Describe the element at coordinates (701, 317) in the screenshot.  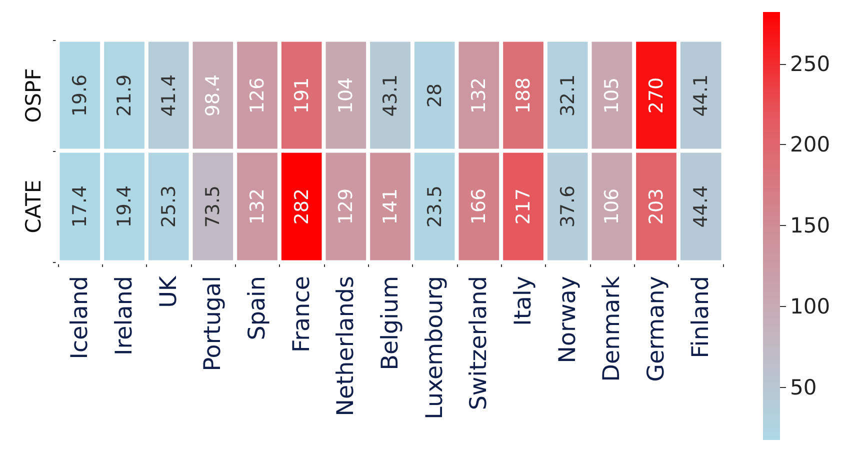
I see `x-tick-label: Finland` at that location.